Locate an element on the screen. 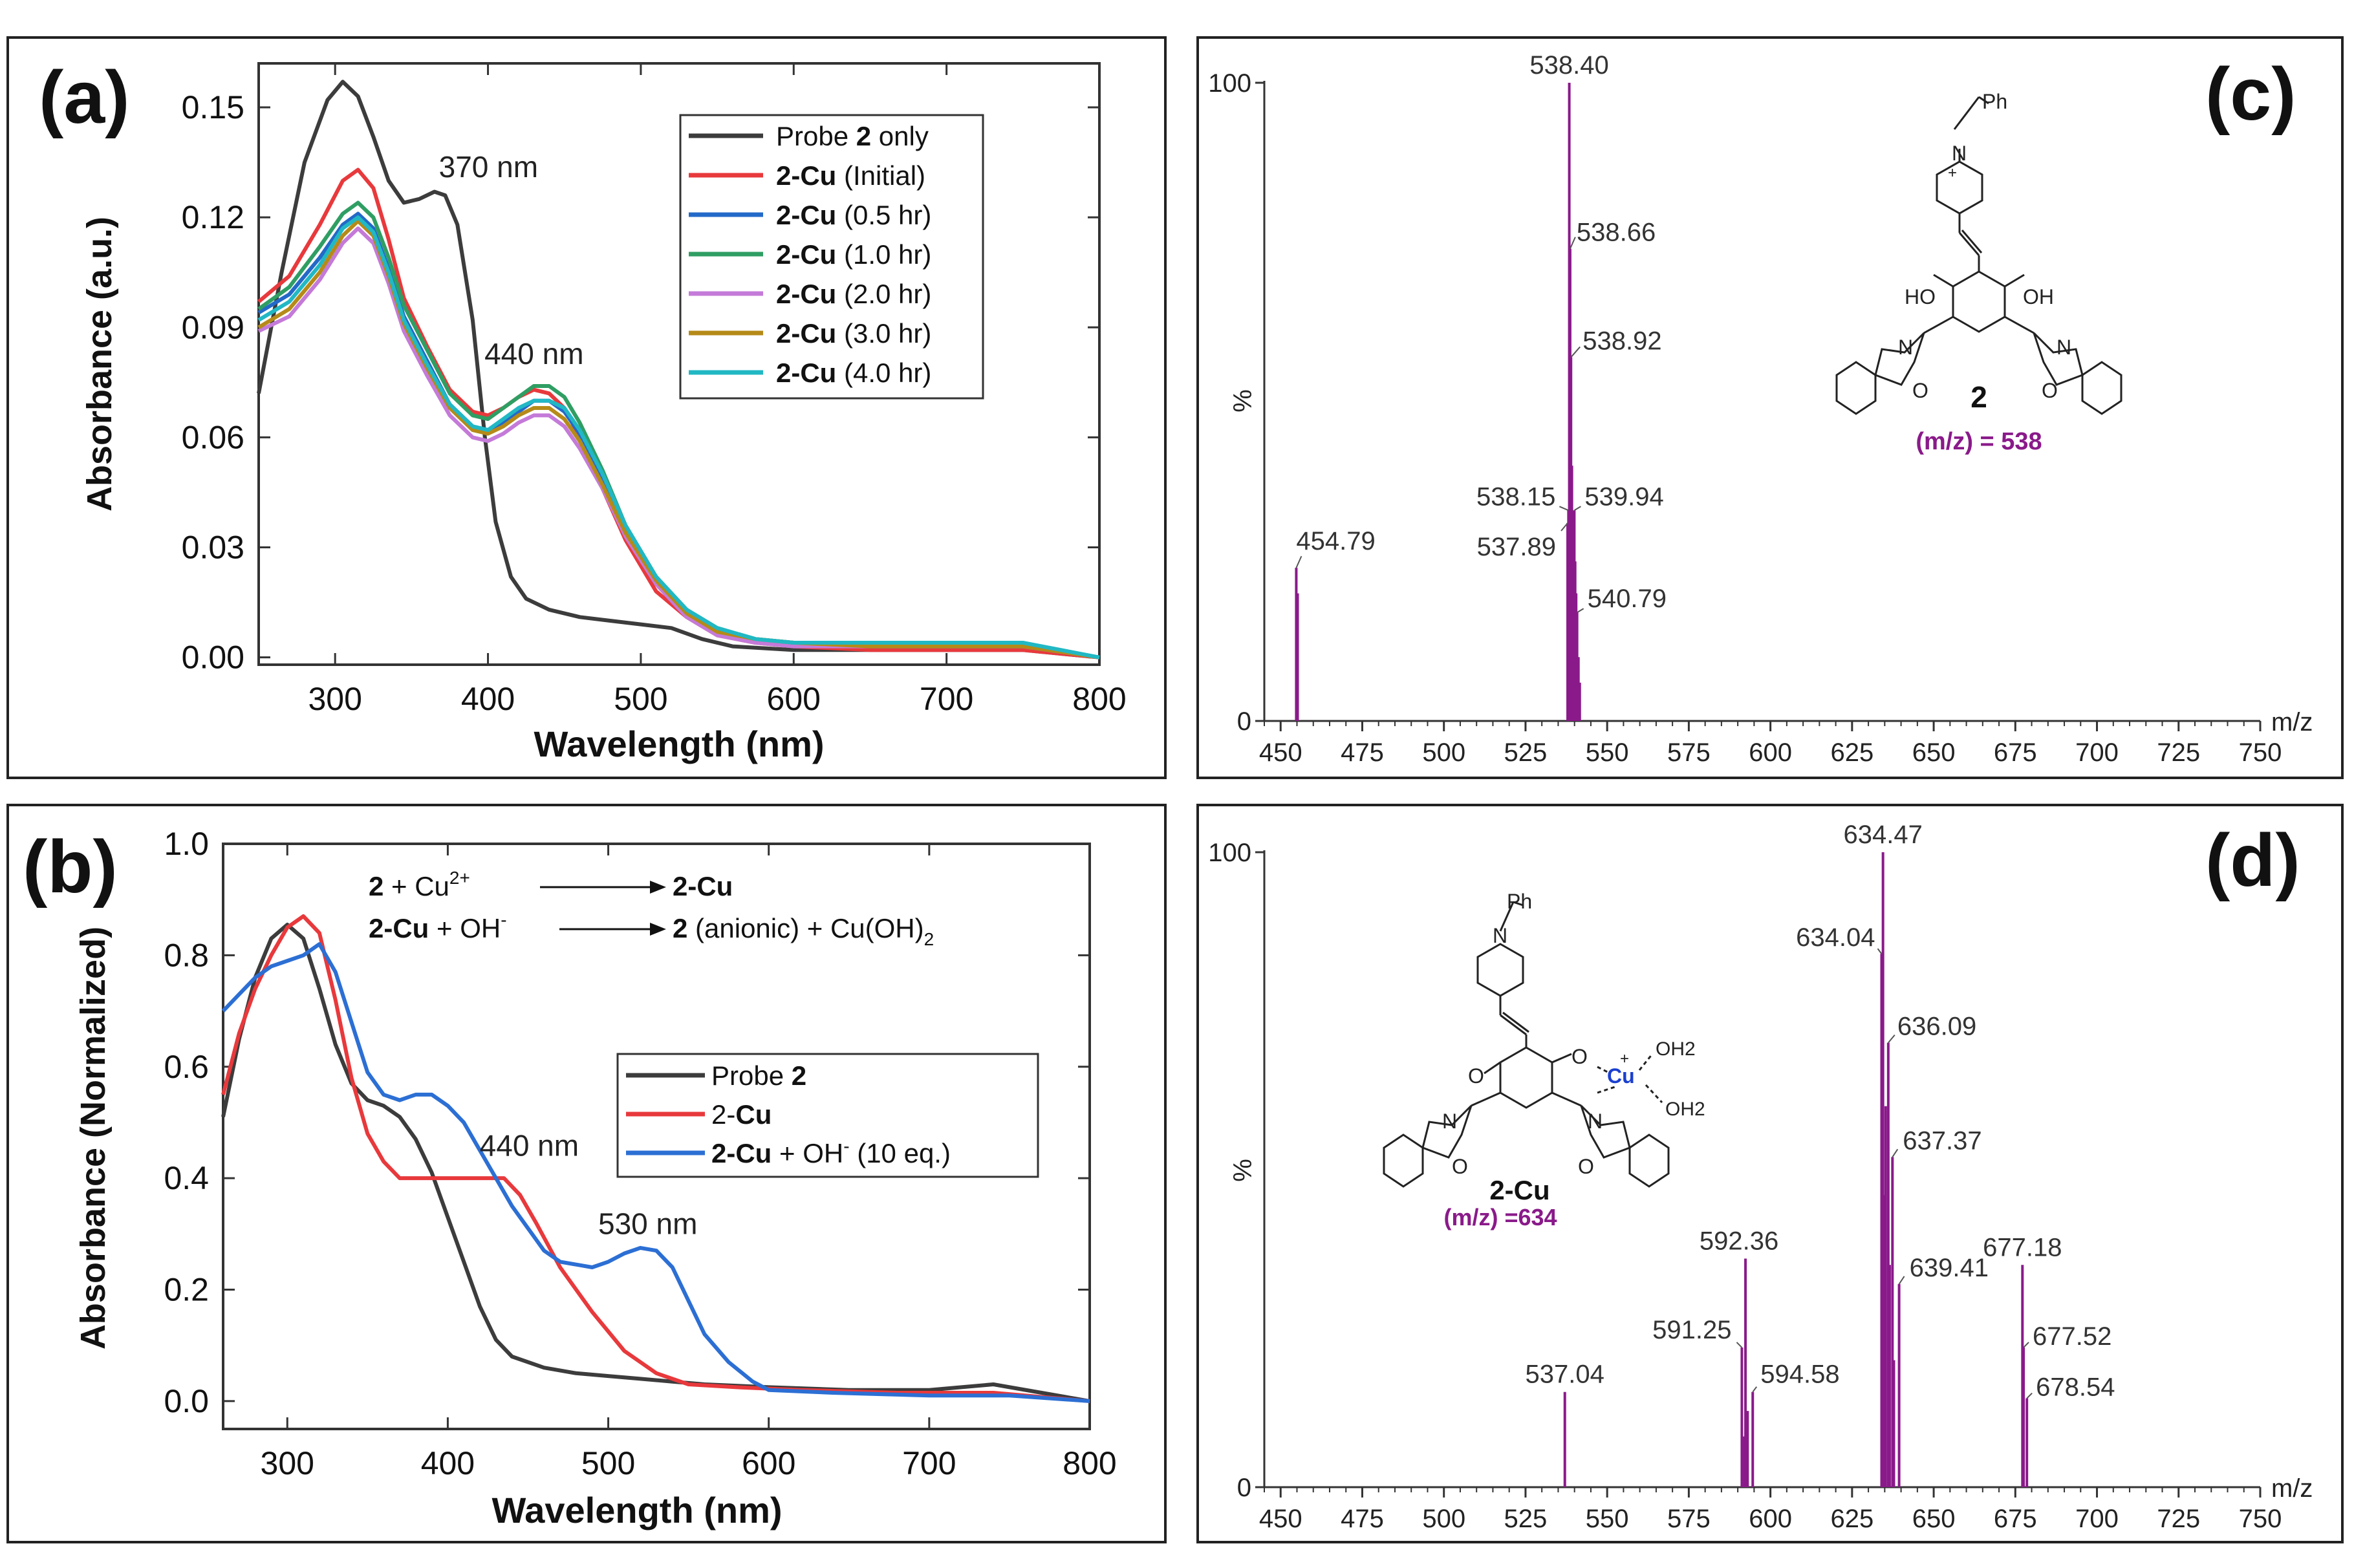  panel-d-peak-label: 634.04 is located at coordinates (1836, 938).